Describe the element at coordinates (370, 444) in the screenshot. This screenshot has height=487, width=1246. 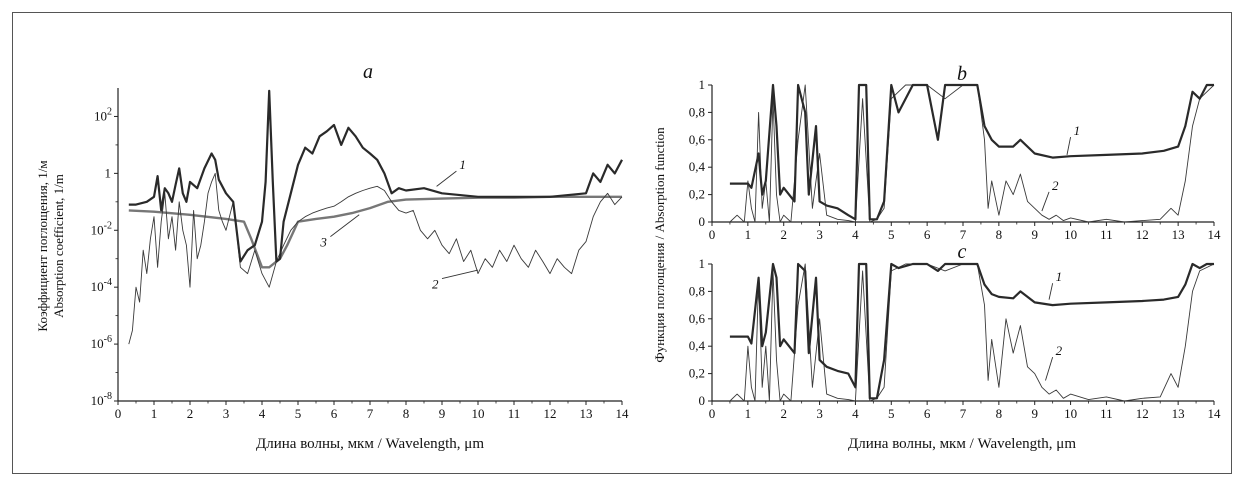
I see `panel-a-xlabel: Длина волны, мкм / Wavelength, μm` at that location.